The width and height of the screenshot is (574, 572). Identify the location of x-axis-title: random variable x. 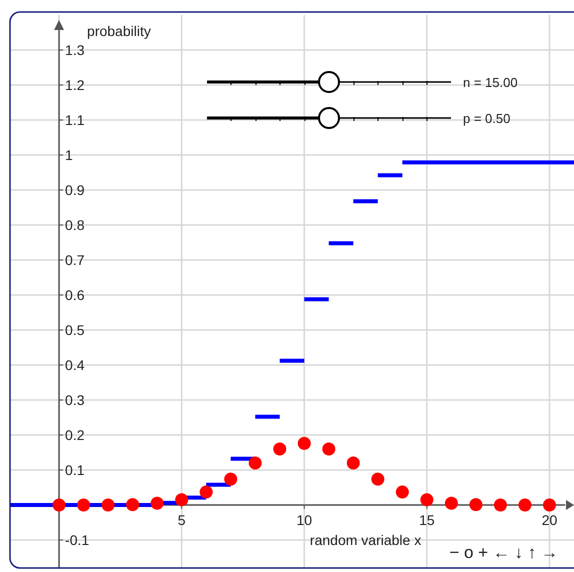
(366, 540).